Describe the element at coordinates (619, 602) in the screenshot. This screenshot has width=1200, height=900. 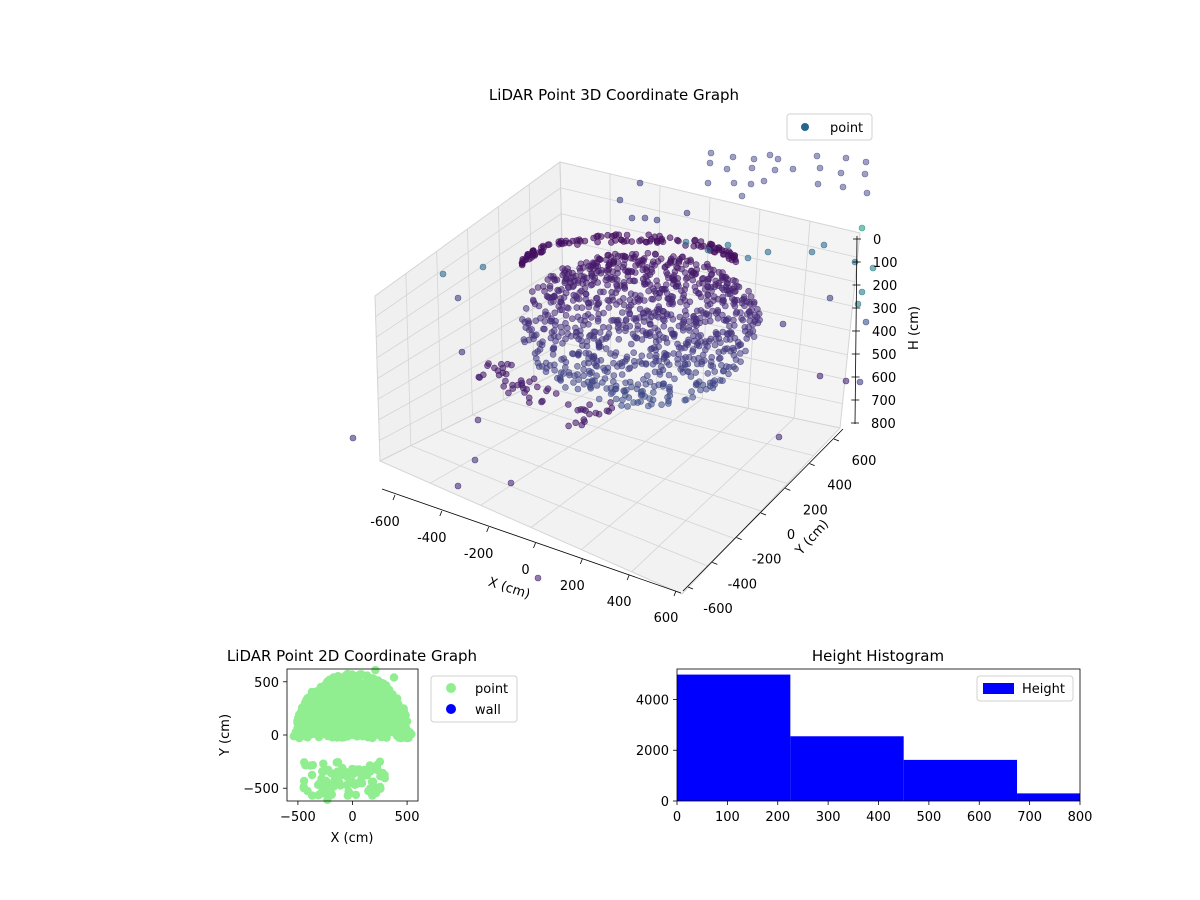
I see `x-tick-label: 400` at that location.